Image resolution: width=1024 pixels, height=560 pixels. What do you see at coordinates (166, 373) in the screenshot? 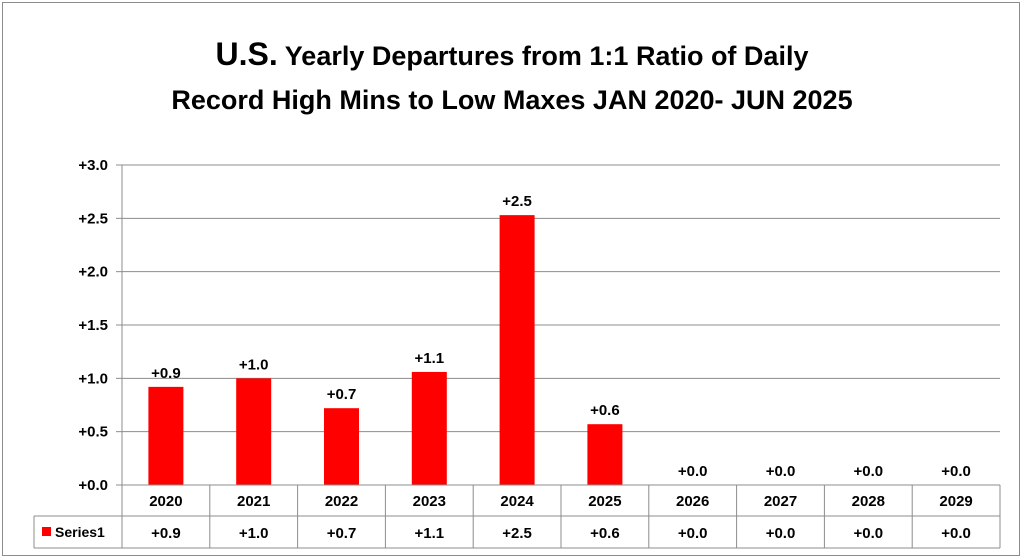
I see `data-label: +0.9` at bounding box center [166, 373].